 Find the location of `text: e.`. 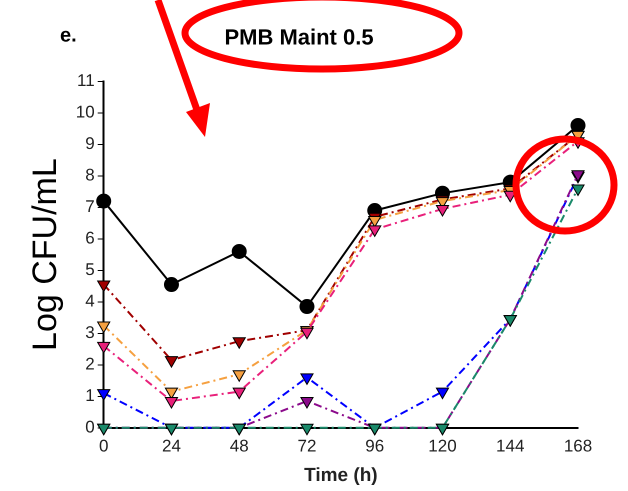

text: e. is located at coordinates (68, 35).